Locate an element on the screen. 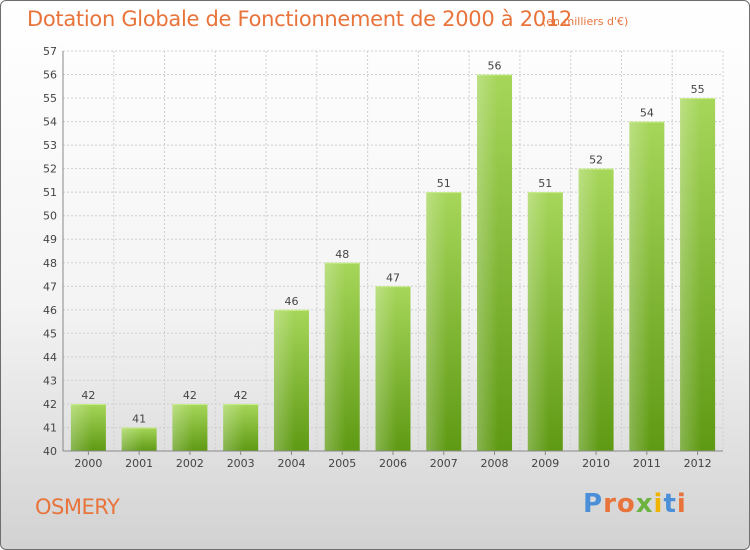 This screenshot has height=550, width=750. y-tick-label: 54 is located at coordinates (50, 122).